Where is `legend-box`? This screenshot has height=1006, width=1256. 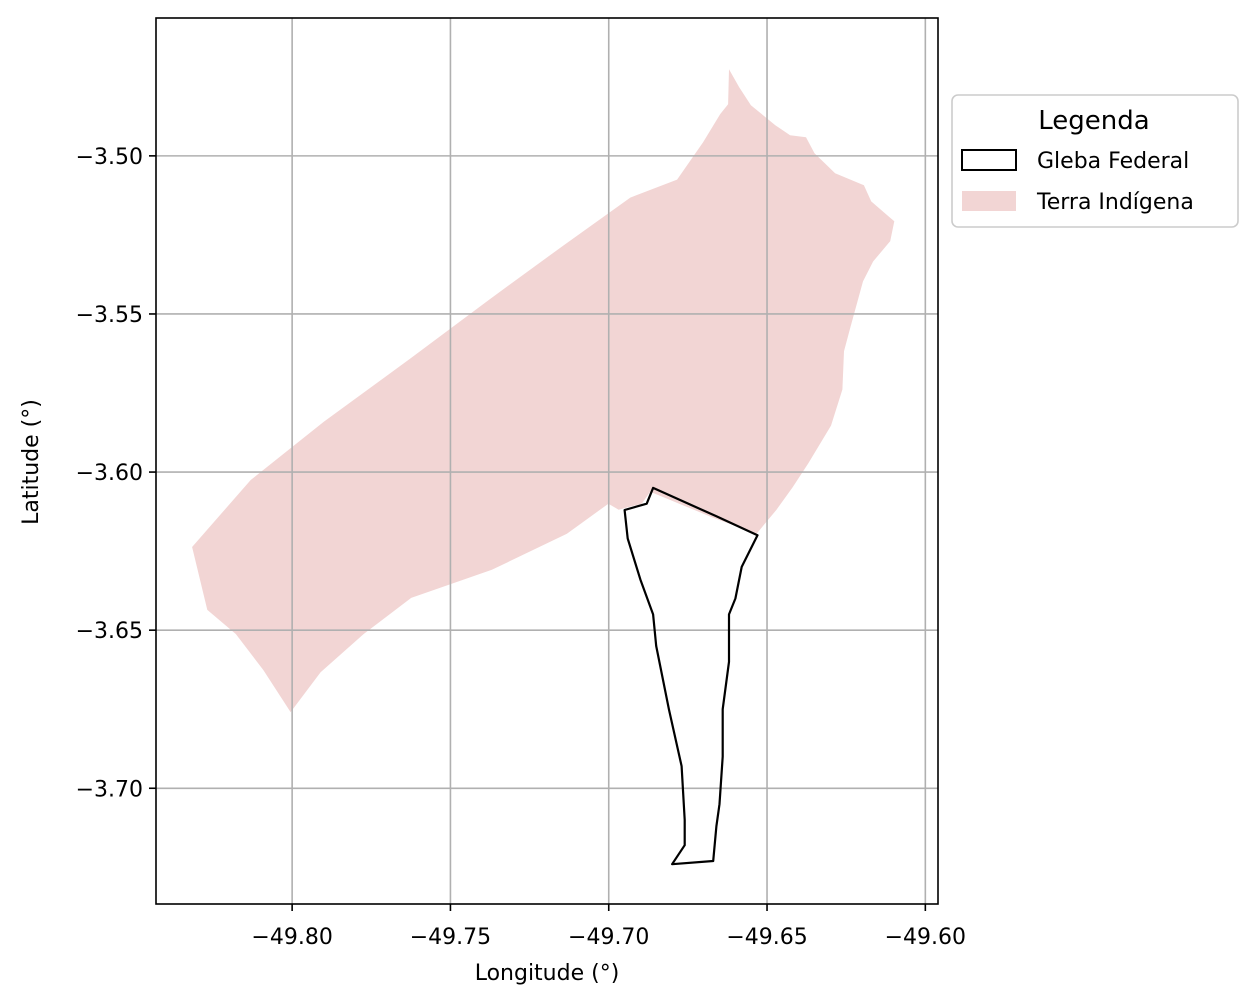
legend-box is located at coordinates (1095, 161).